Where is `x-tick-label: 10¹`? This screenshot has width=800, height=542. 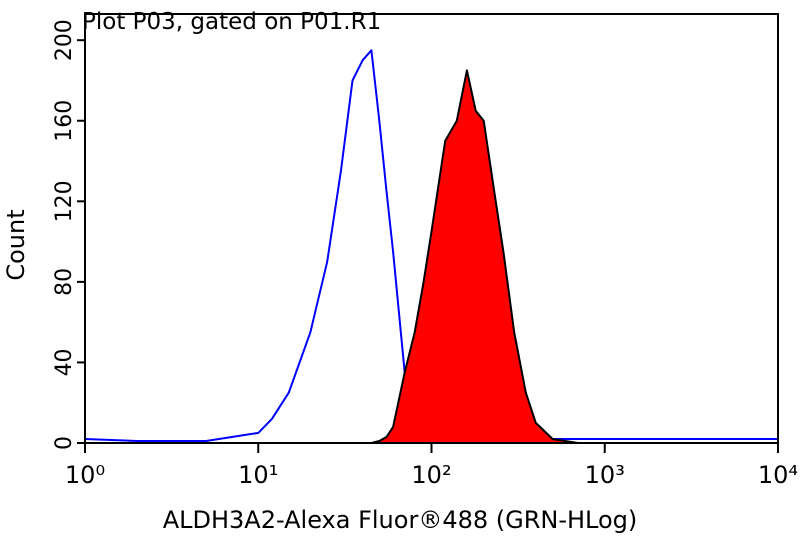
x-tick-label: 10¹ is located at coordinates (258, 475).